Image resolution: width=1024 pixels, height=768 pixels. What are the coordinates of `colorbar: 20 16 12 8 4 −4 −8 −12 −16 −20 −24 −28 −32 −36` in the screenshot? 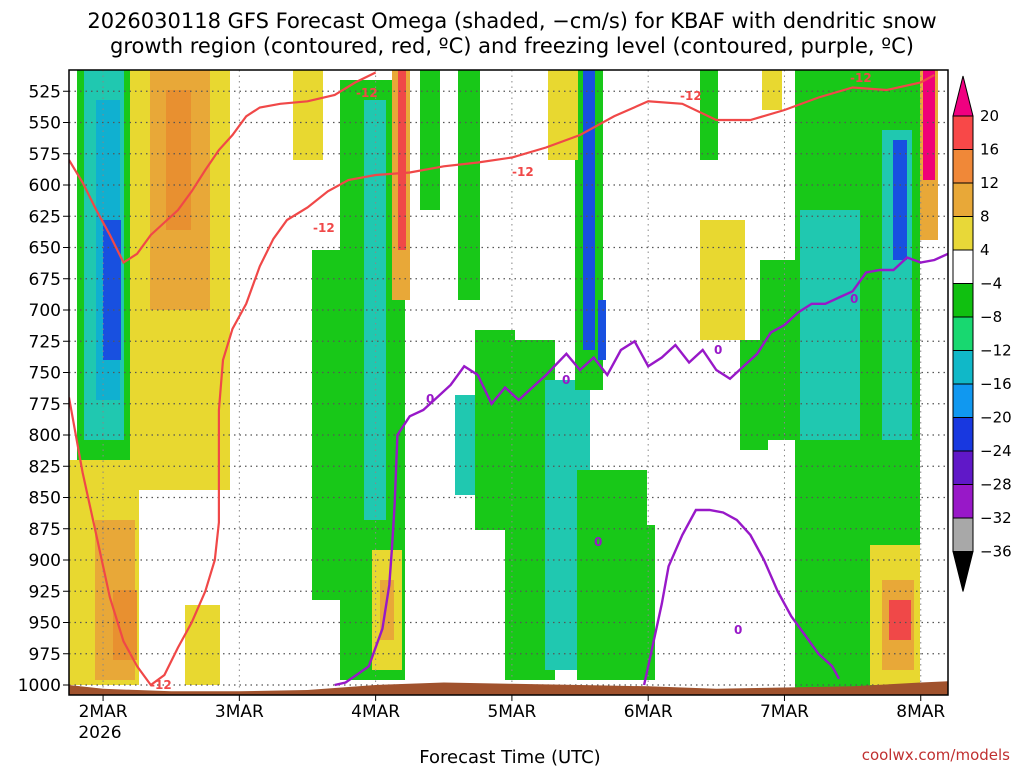 It's located at (982, 333).